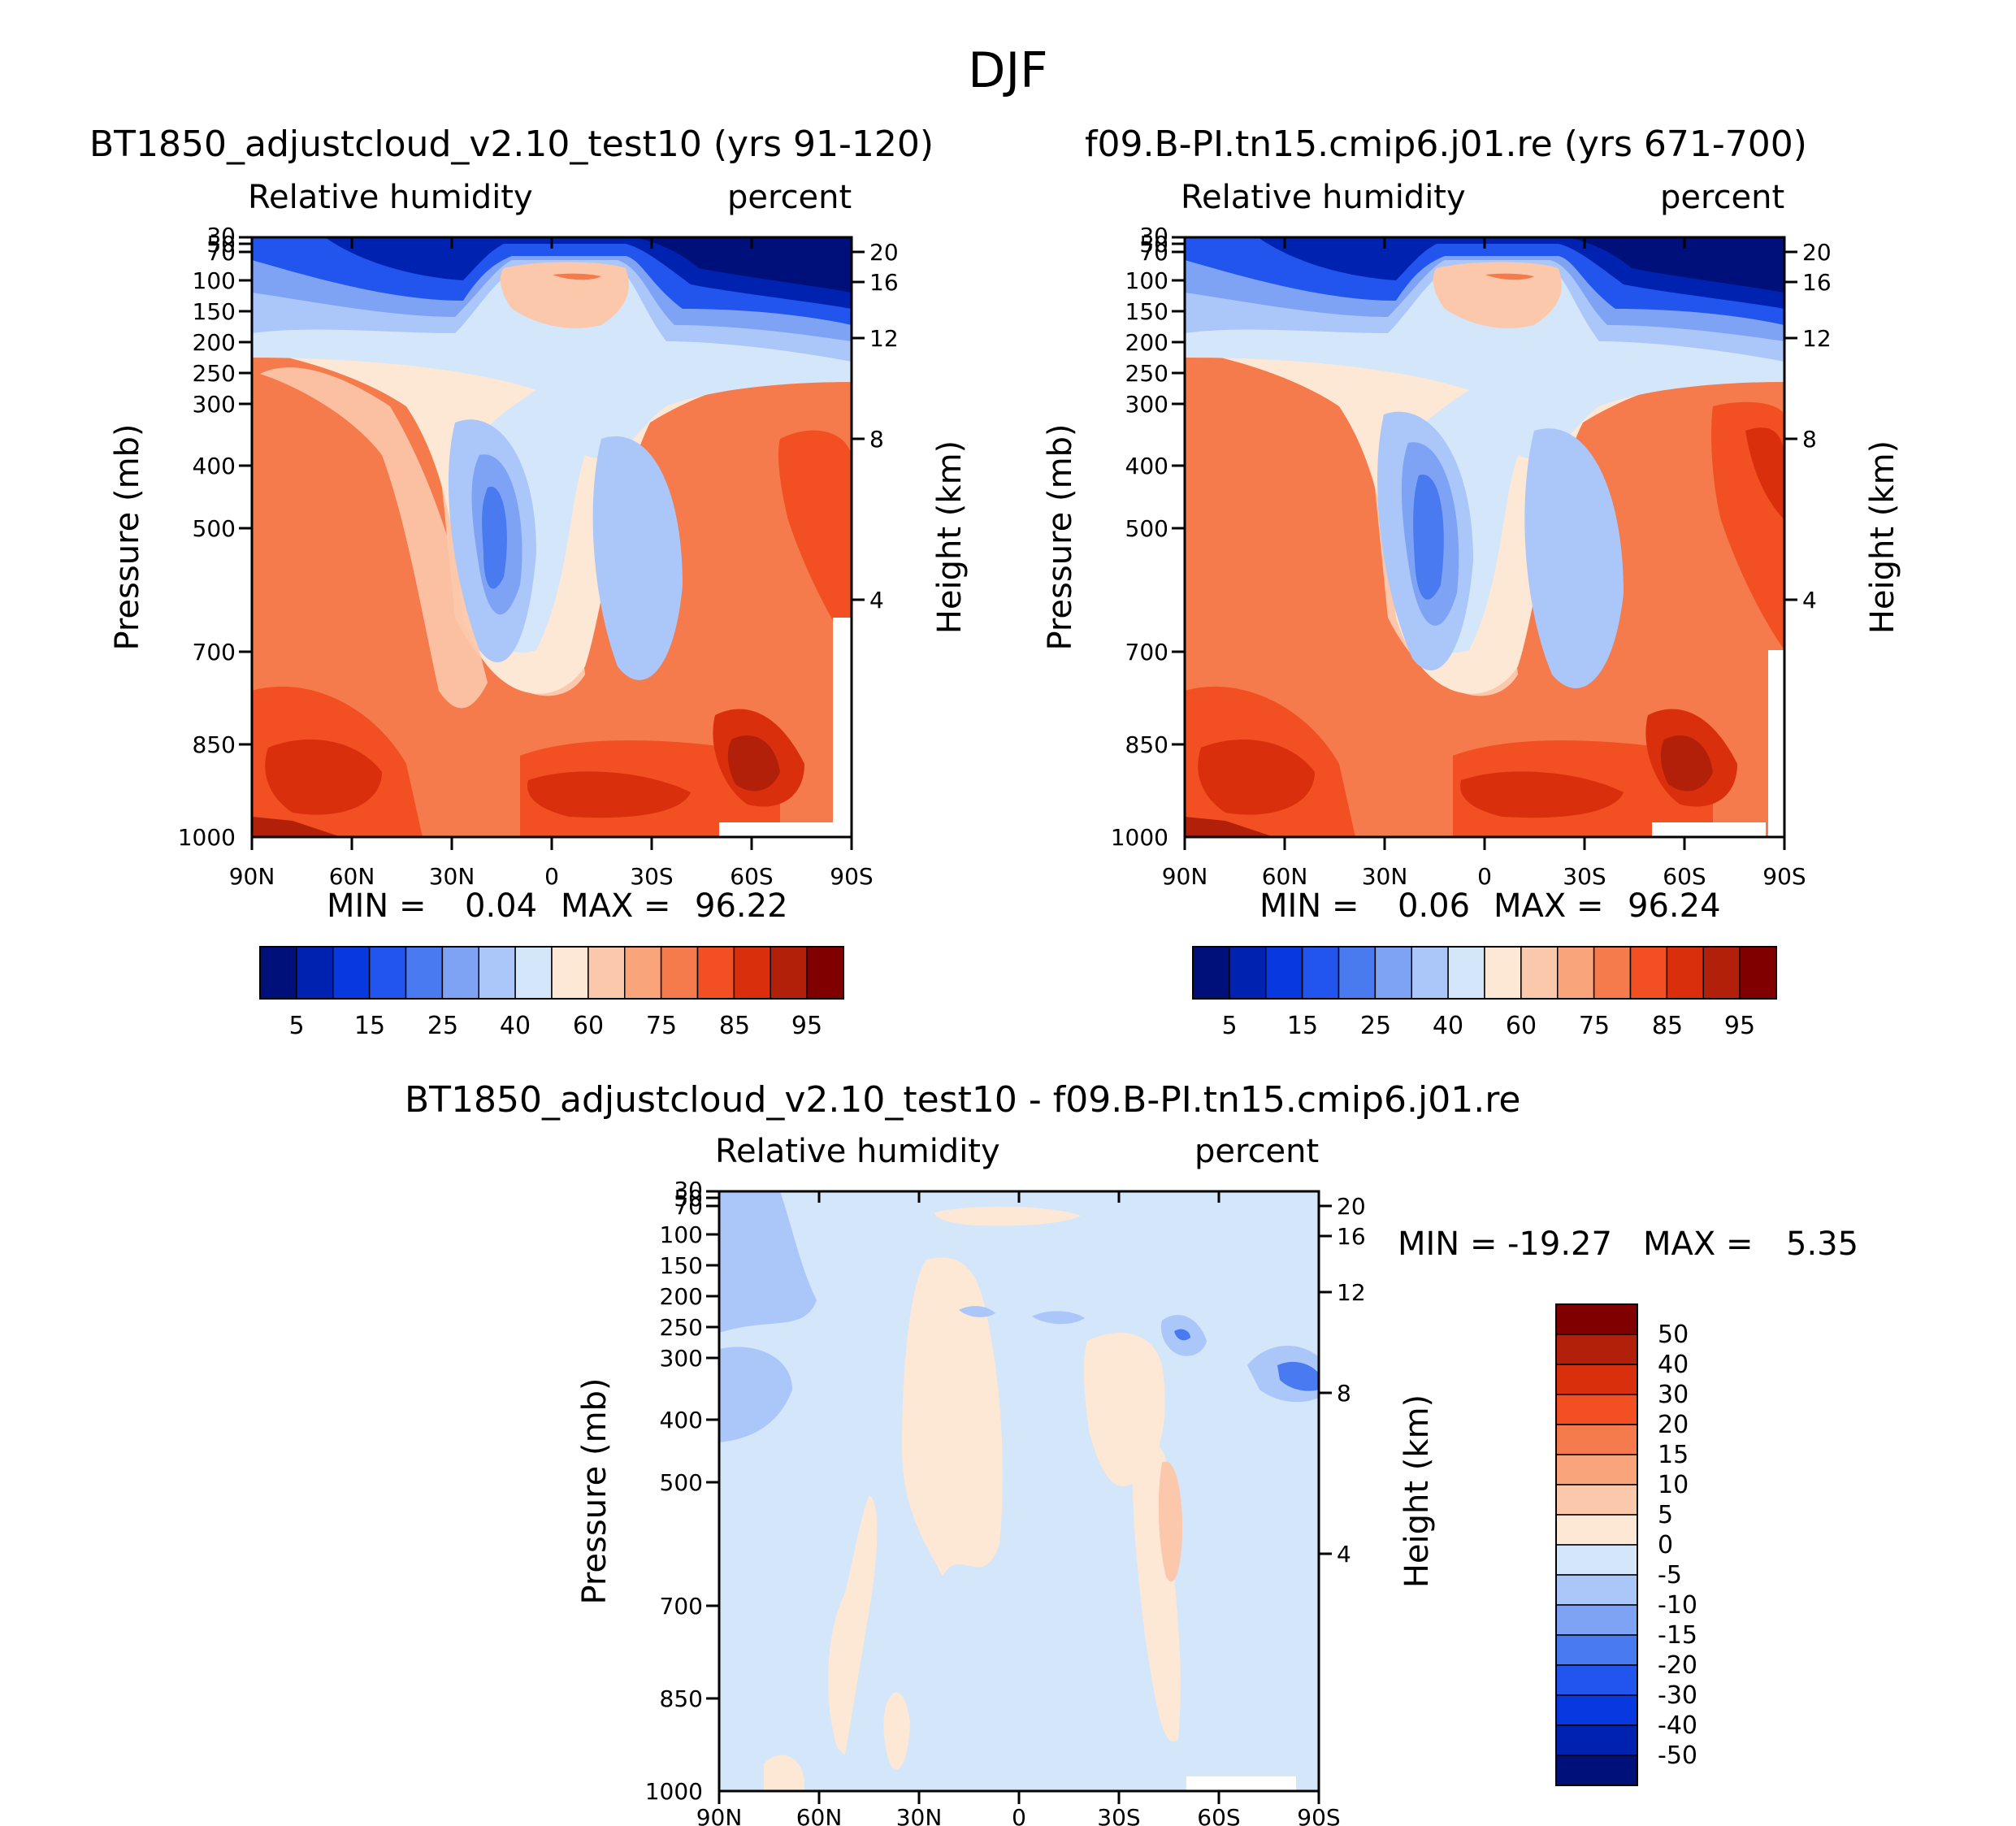  I want to click on panel-3-y2tick: 20, so click(1351, 1206).